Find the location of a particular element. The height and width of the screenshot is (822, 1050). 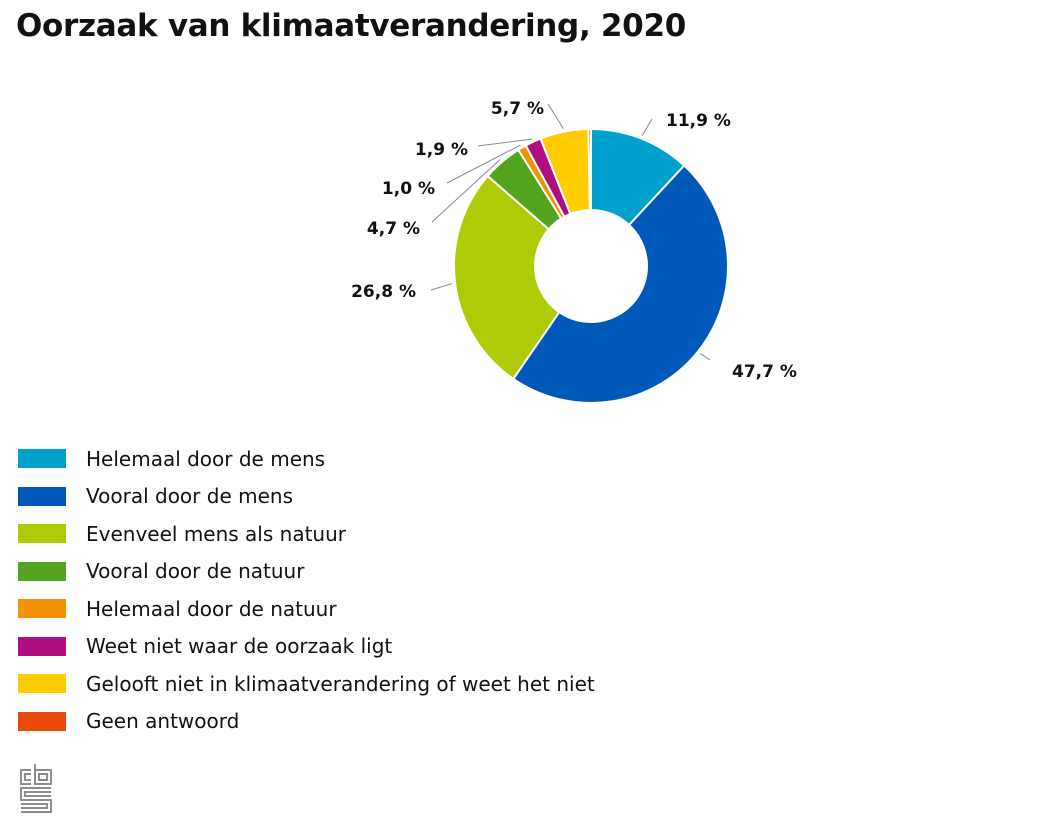

legend-item-vooral-door-de-natuur: Vooral door de natuur is located at coordinates (306, 572).